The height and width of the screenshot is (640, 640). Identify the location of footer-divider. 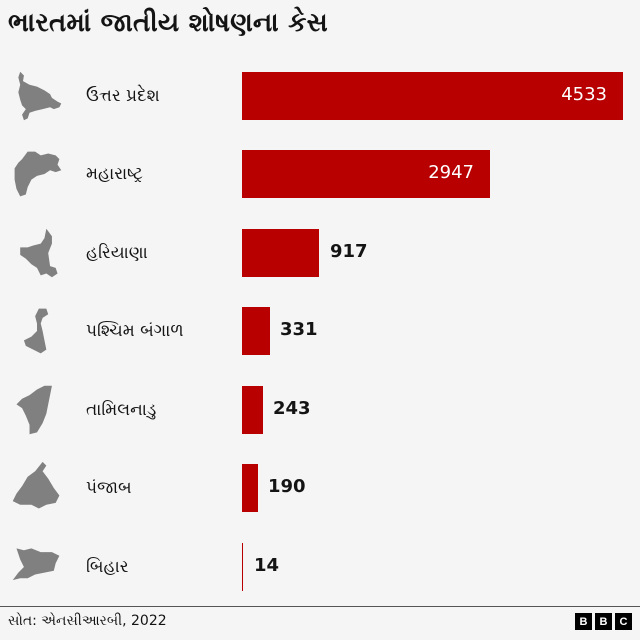
(320, 606).